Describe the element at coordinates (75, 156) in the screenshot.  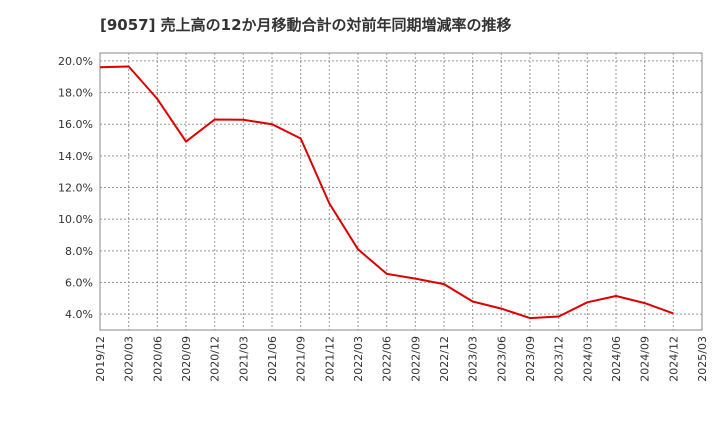
I see `y-tick-label: 14.0%` at that location.